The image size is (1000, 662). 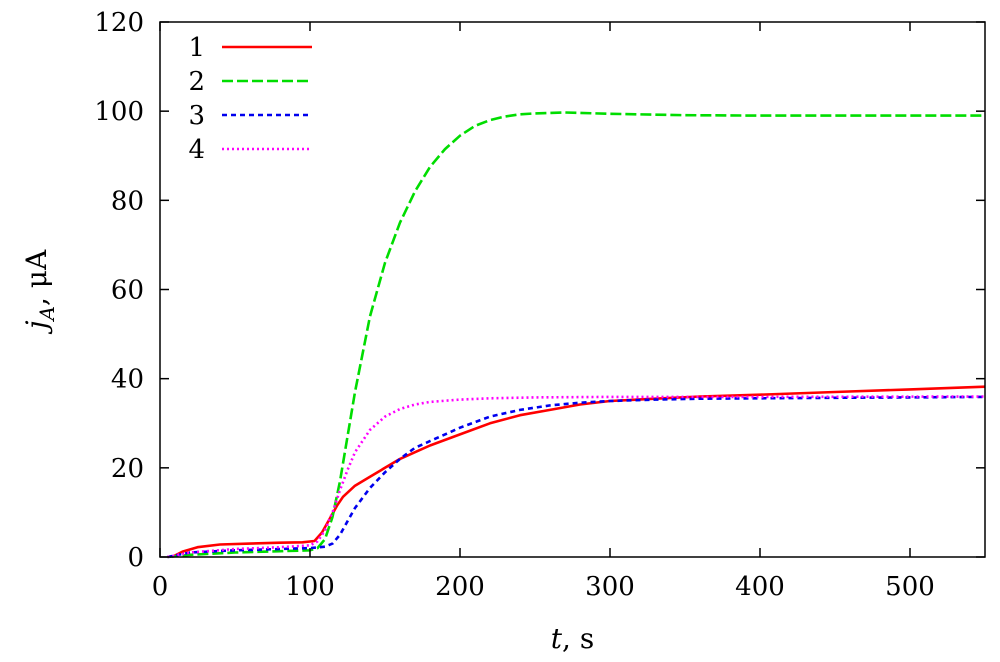 I want to click on y-axis-label: jA, μA, so click(x=39, y=292).